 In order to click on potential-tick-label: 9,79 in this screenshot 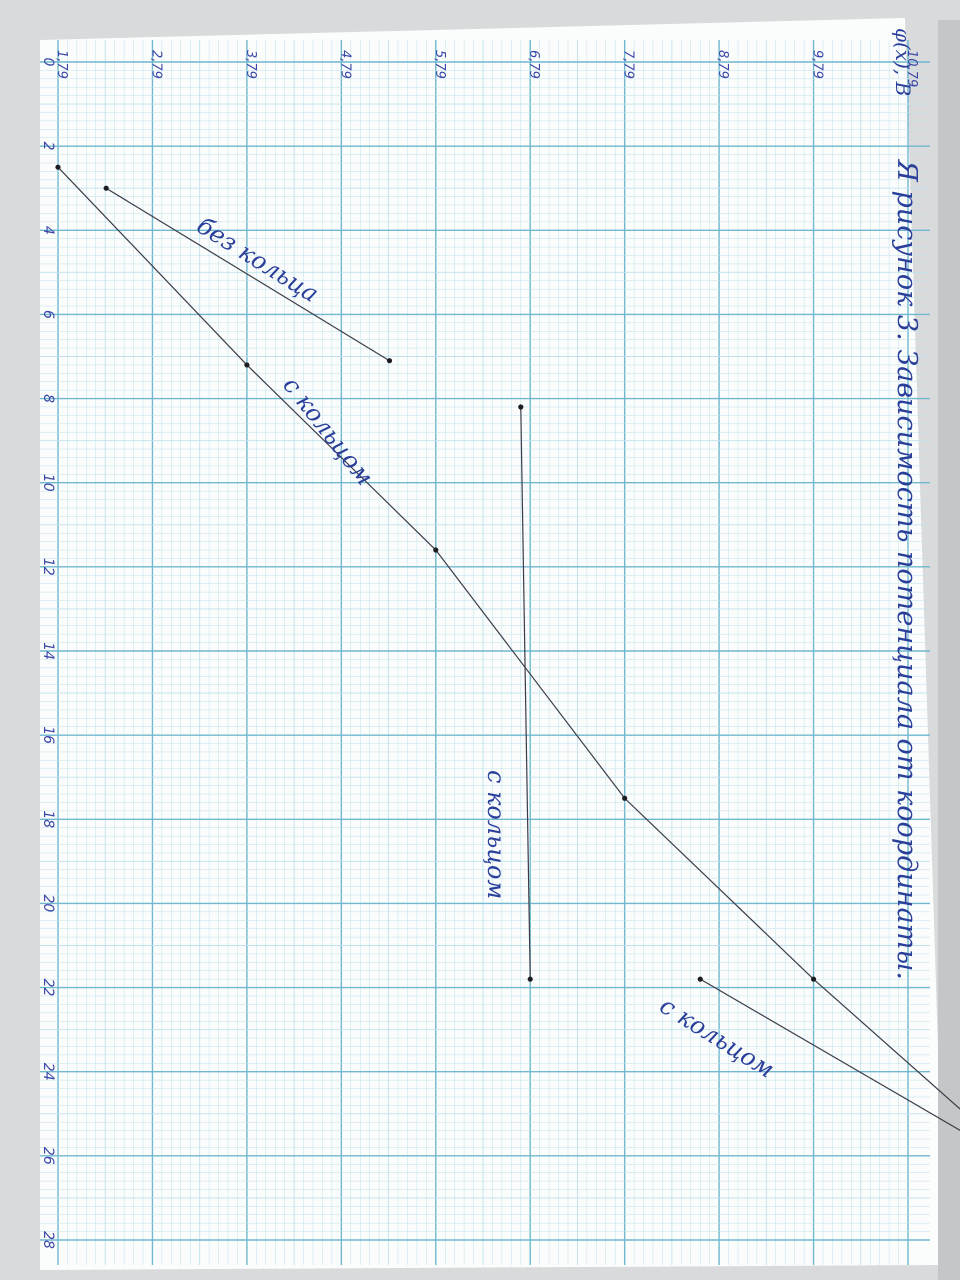, I will do `click(817, 64)`.